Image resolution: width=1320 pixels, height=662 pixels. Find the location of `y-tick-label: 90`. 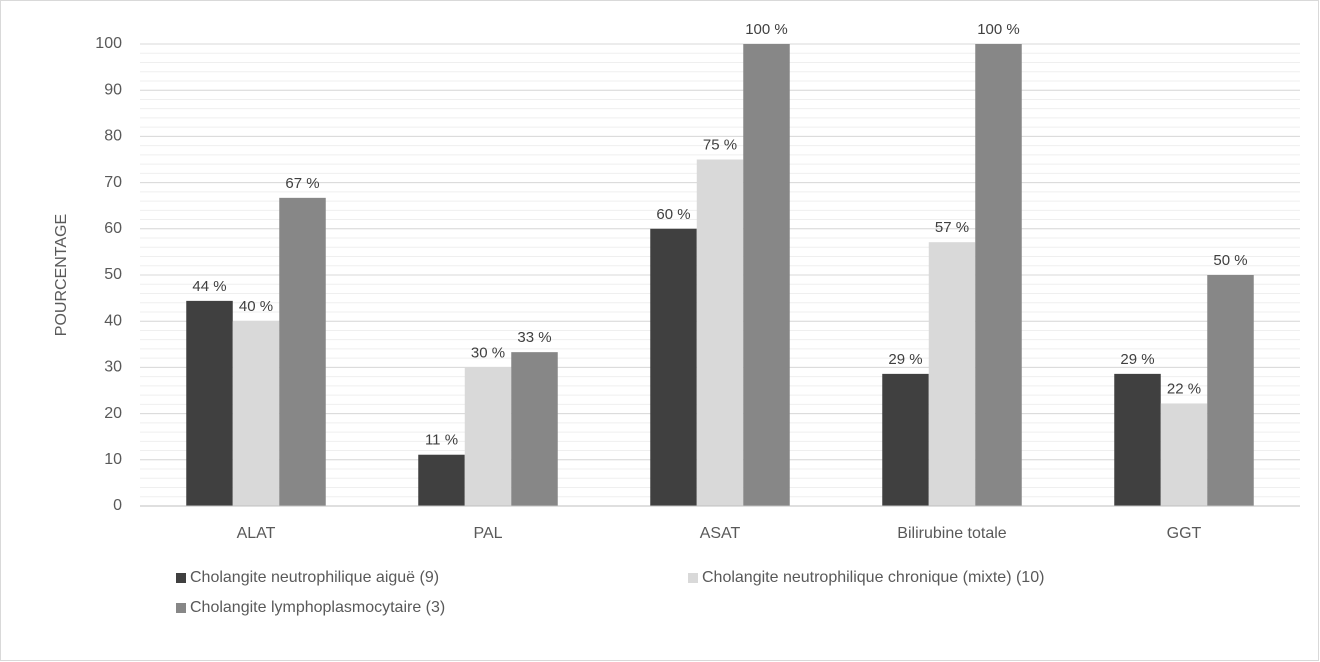

y-tick-label: 90 is located at coordinates (113, 89).